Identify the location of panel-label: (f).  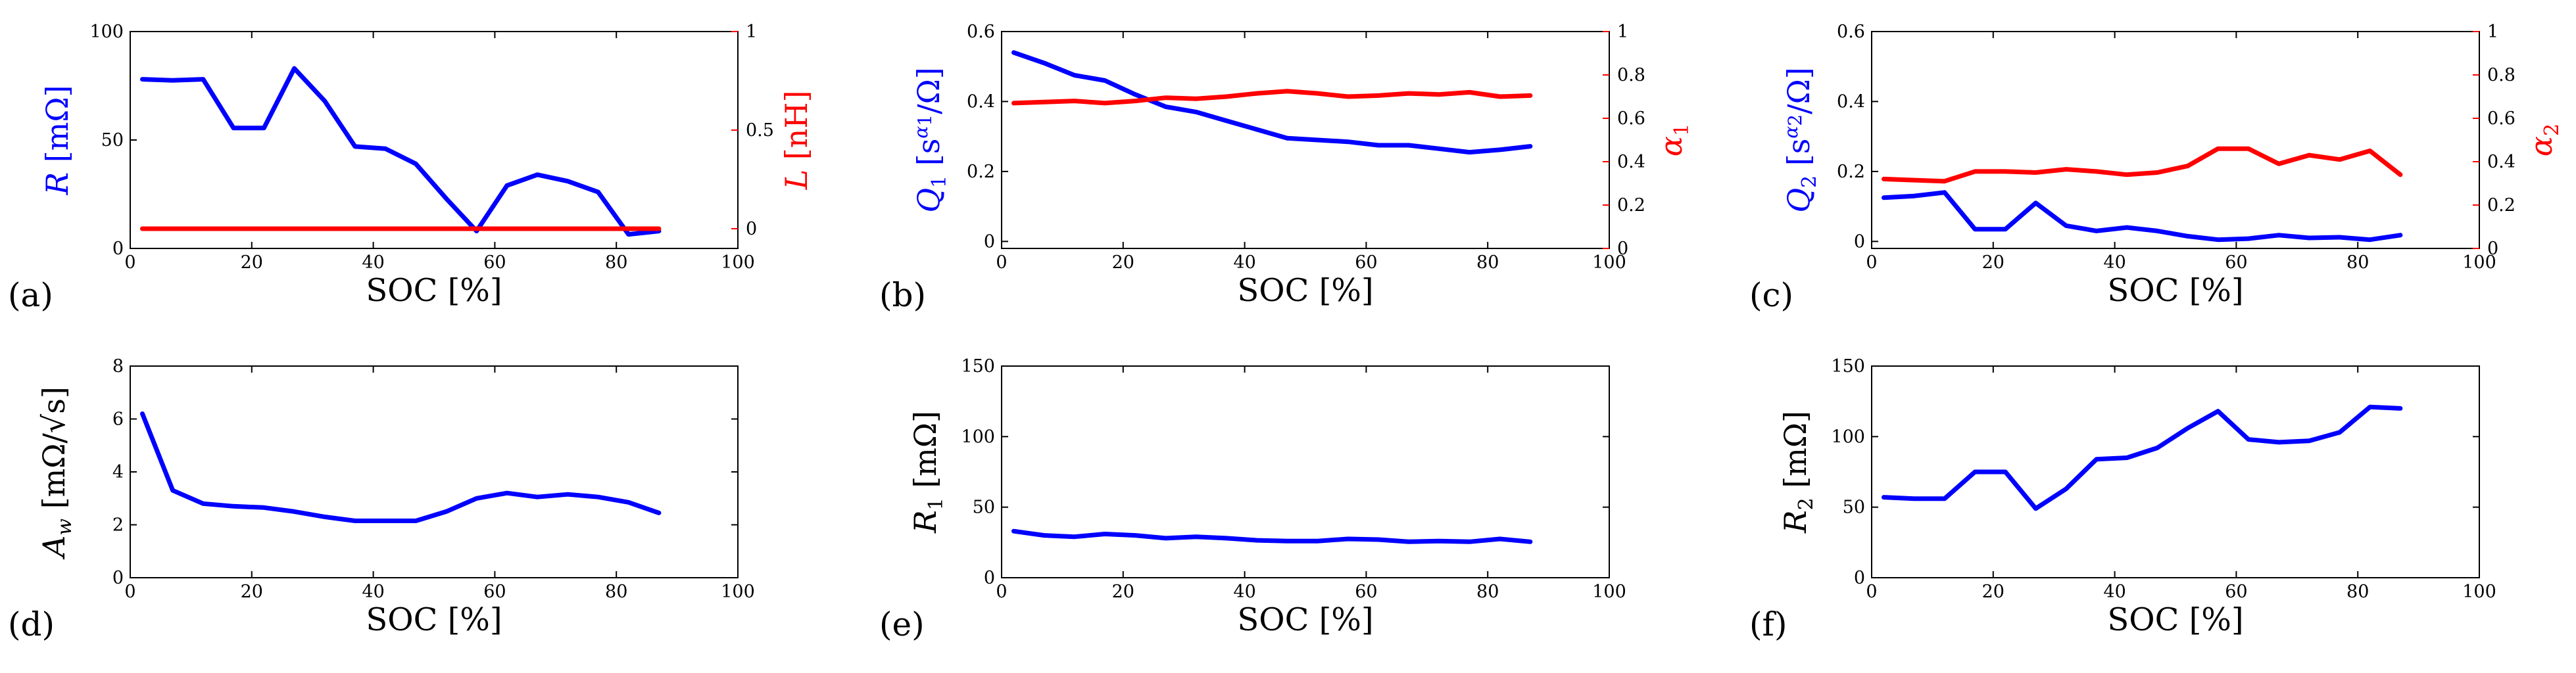
(1768, 624).